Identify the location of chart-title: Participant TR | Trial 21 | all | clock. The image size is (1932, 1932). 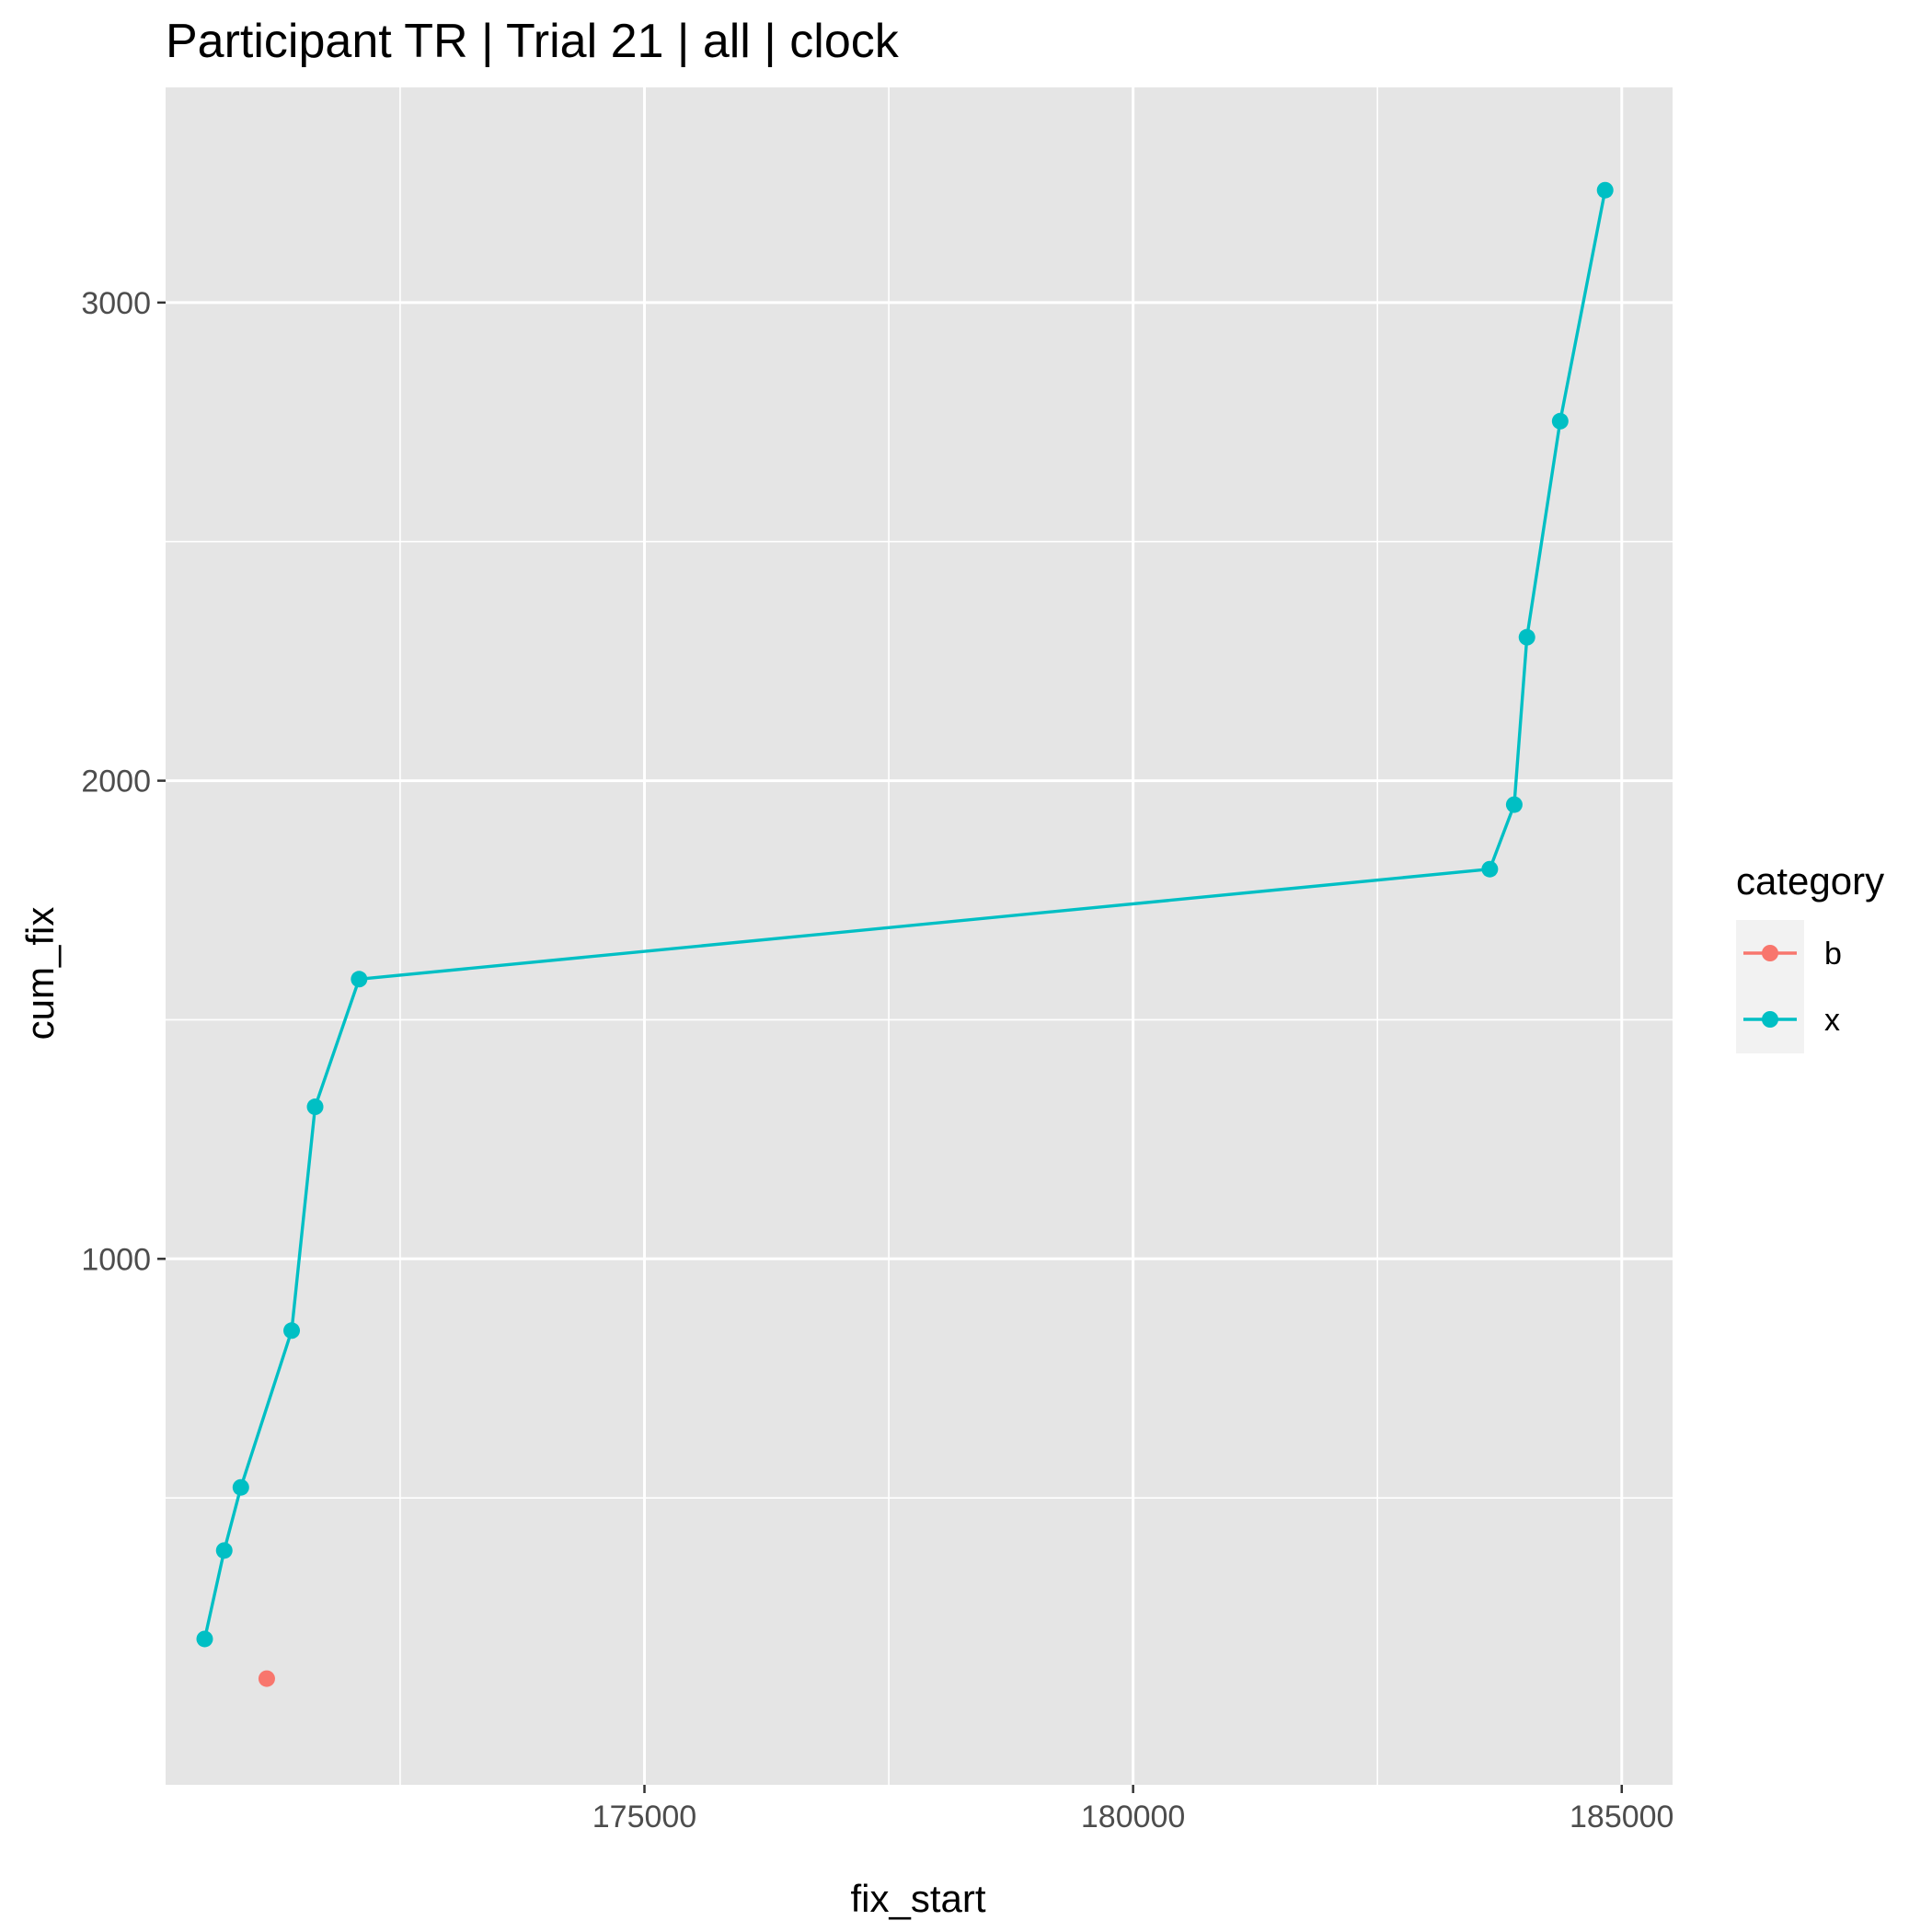
(533, 41).